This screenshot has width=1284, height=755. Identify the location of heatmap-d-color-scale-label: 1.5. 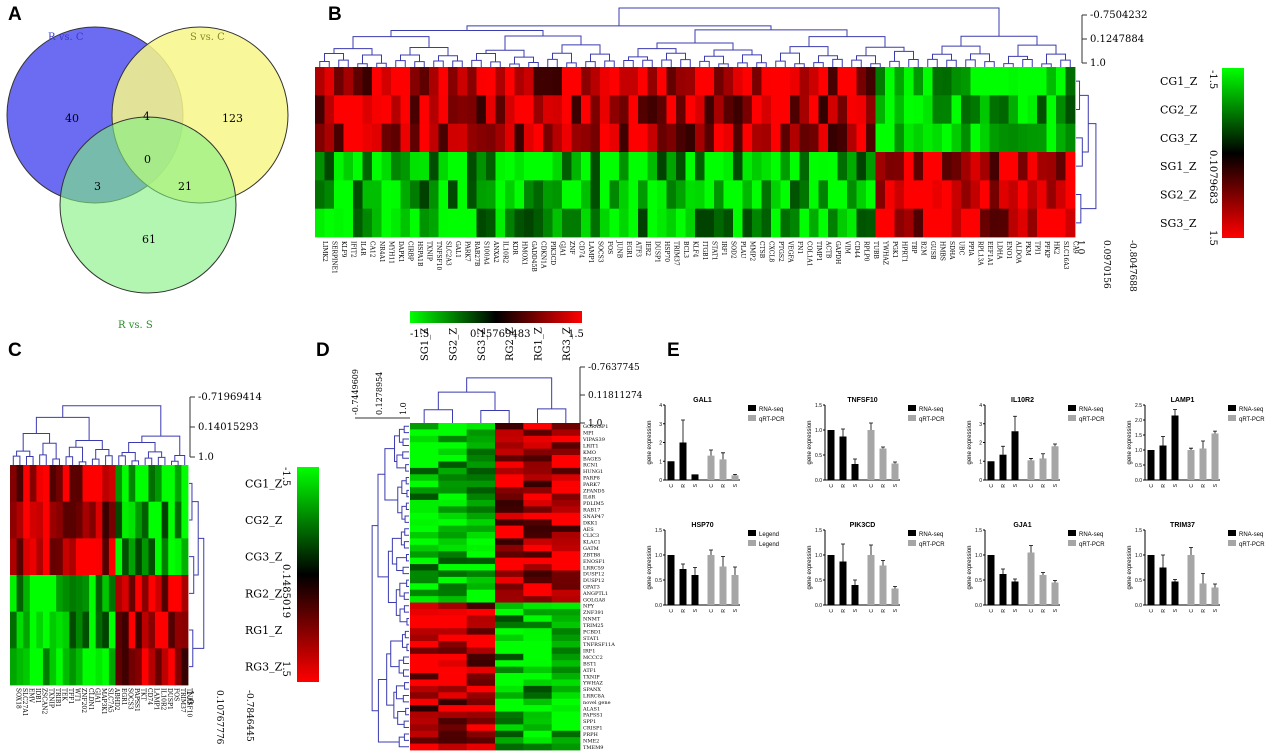
(576, 334).